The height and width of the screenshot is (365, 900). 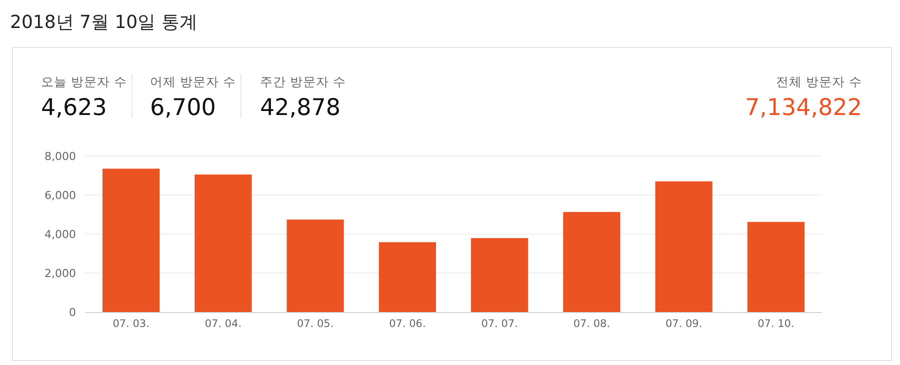 I want to click on y-tick-label: 8,000, so click(x=60, y=156).